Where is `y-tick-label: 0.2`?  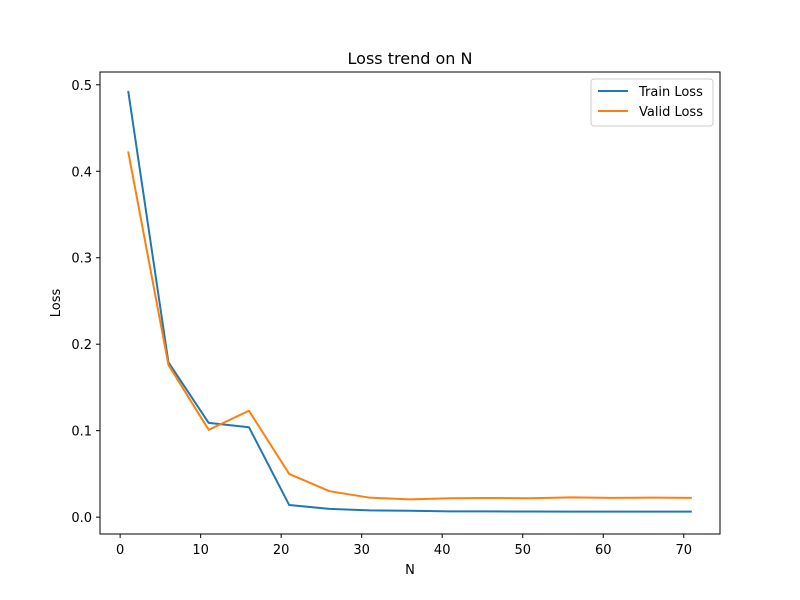
y-tick-label: 0.2 is located at coordinates (81, 345).